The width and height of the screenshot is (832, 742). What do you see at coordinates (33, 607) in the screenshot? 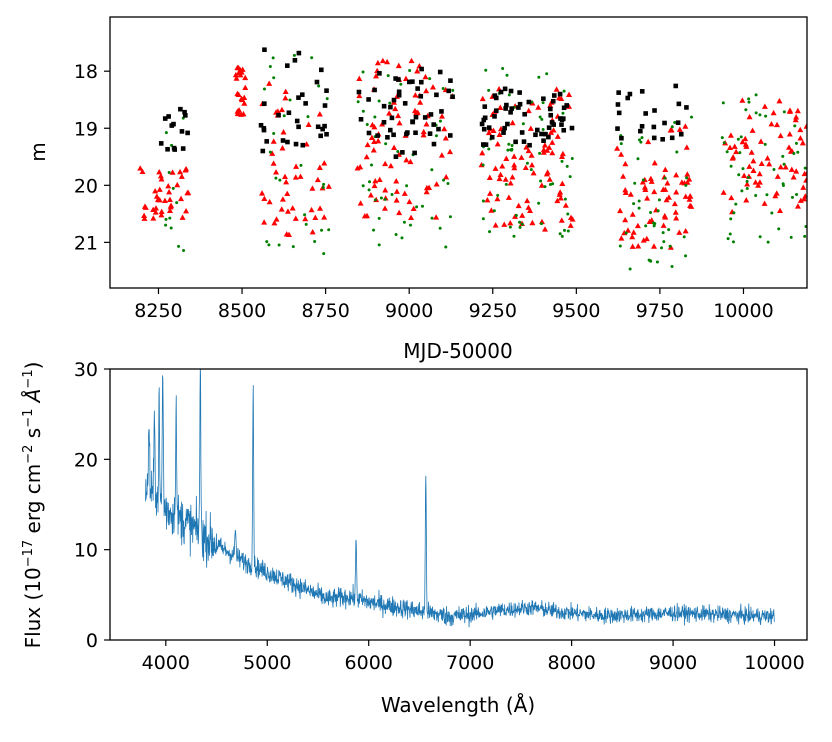
I see `y-label-part1: Flux (10` at bounding box center [33, 607].